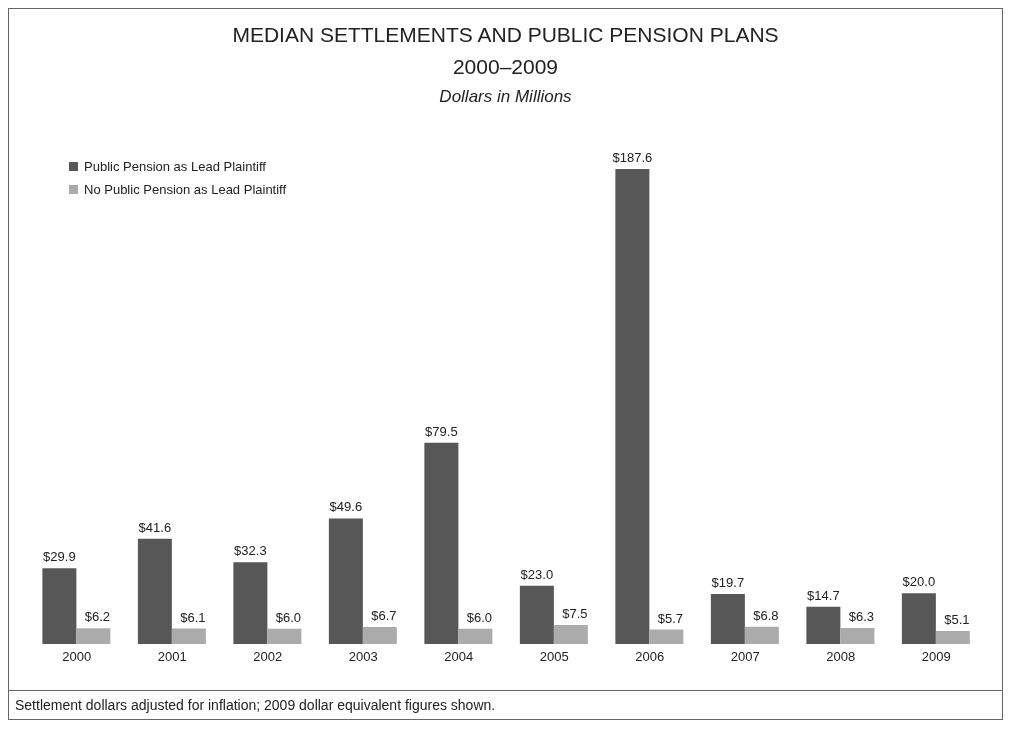 The height and width of the screenshot is (730, 1011). Describe the element at coordinates (175, 166) in the screenshot. I see `legend-label: Public Pension as Lead Plaintiff` at that location.